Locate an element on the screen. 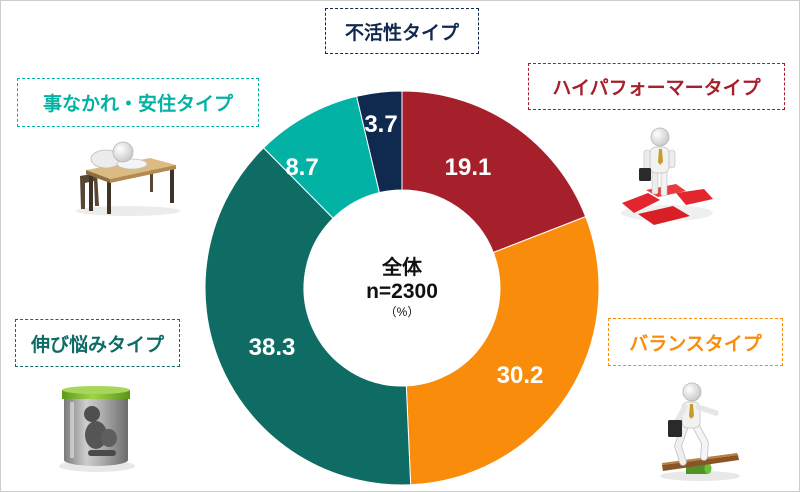 The image size is (800, 492). center-label: 全体 n=2300 （%） is located at coordinates (402, 287).